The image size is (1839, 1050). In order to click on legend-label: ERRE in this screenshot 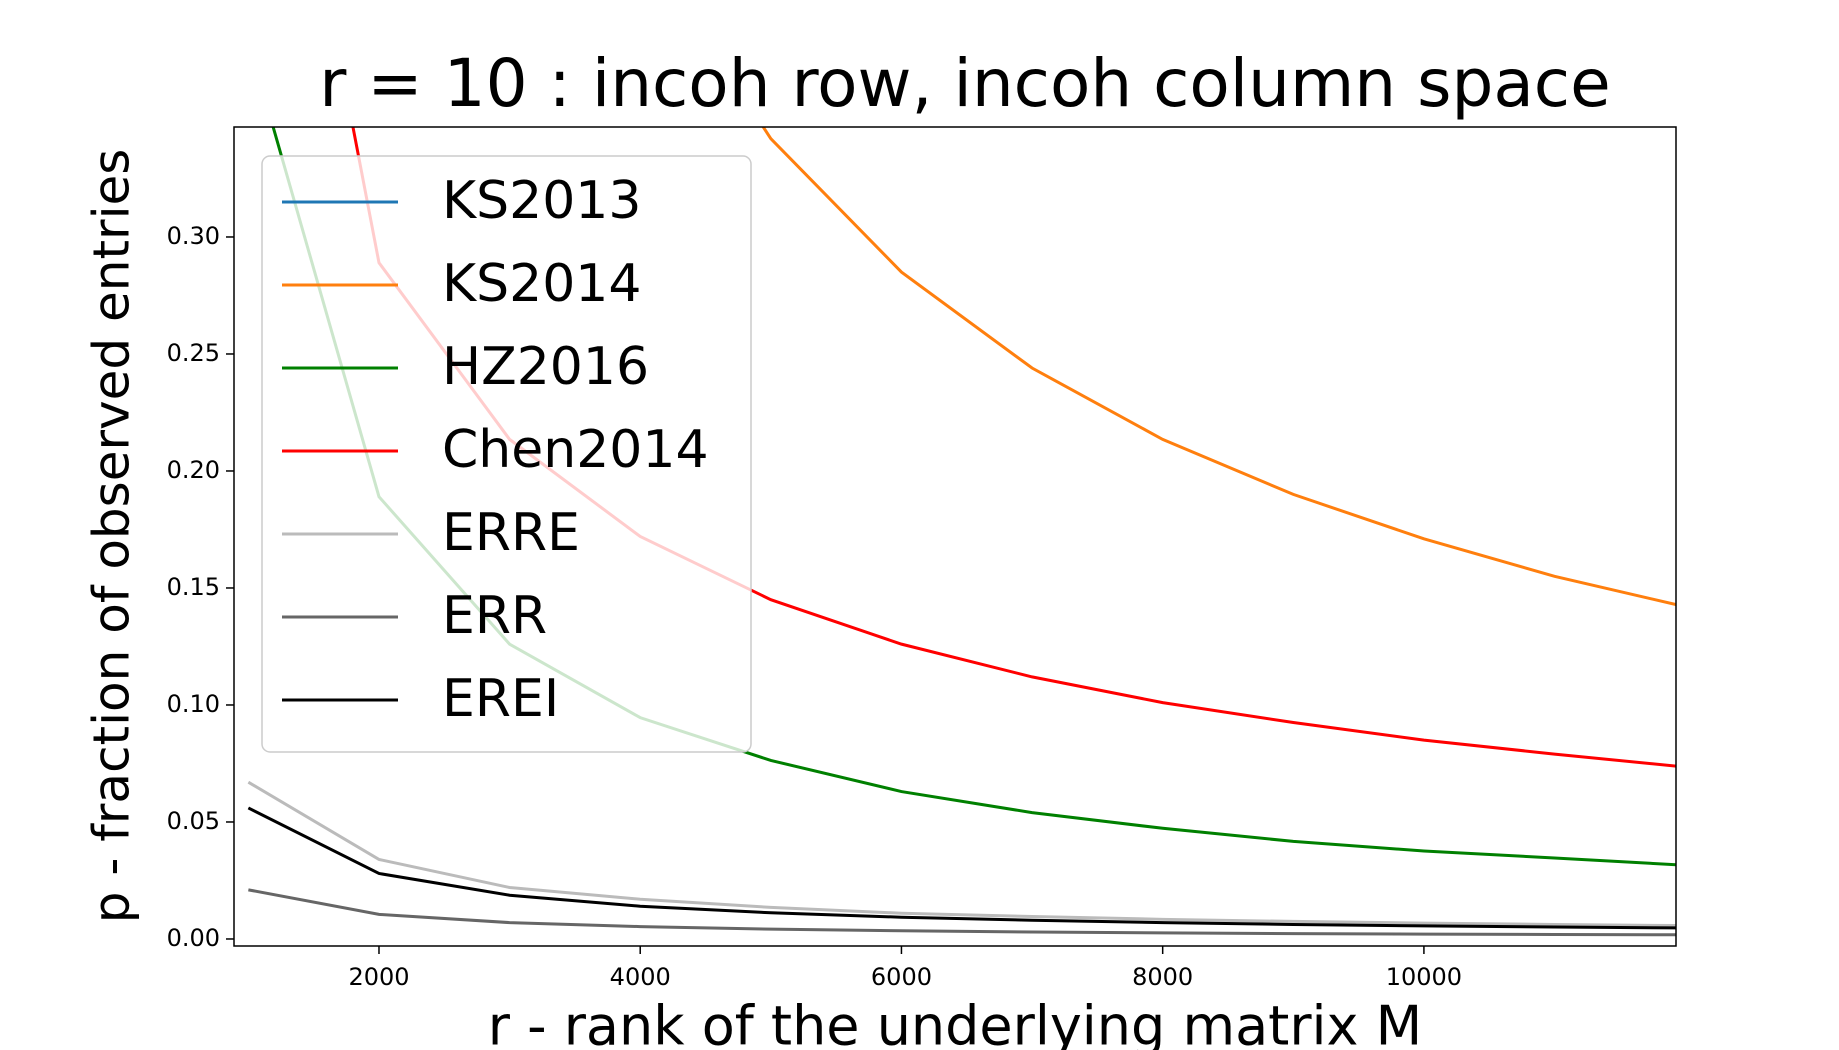, I will do `click(511, 533)`.